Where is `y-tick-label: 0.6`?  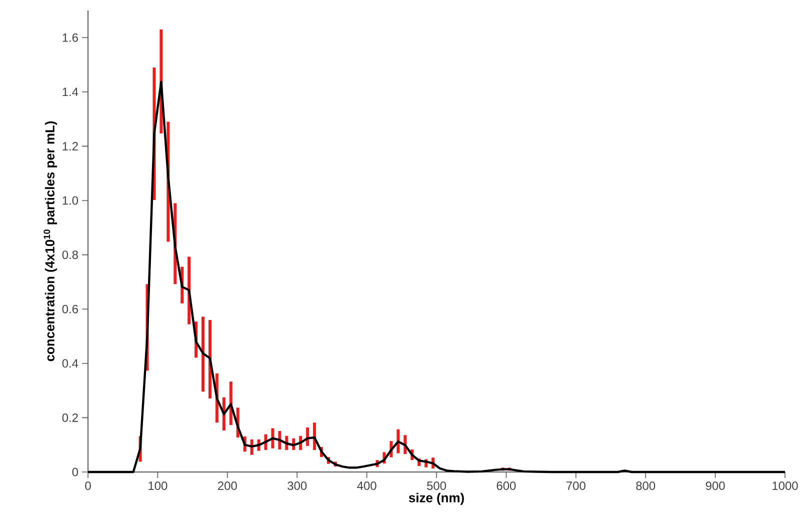
y-tick-label: 0.6 is located at coordinates (70, 309).